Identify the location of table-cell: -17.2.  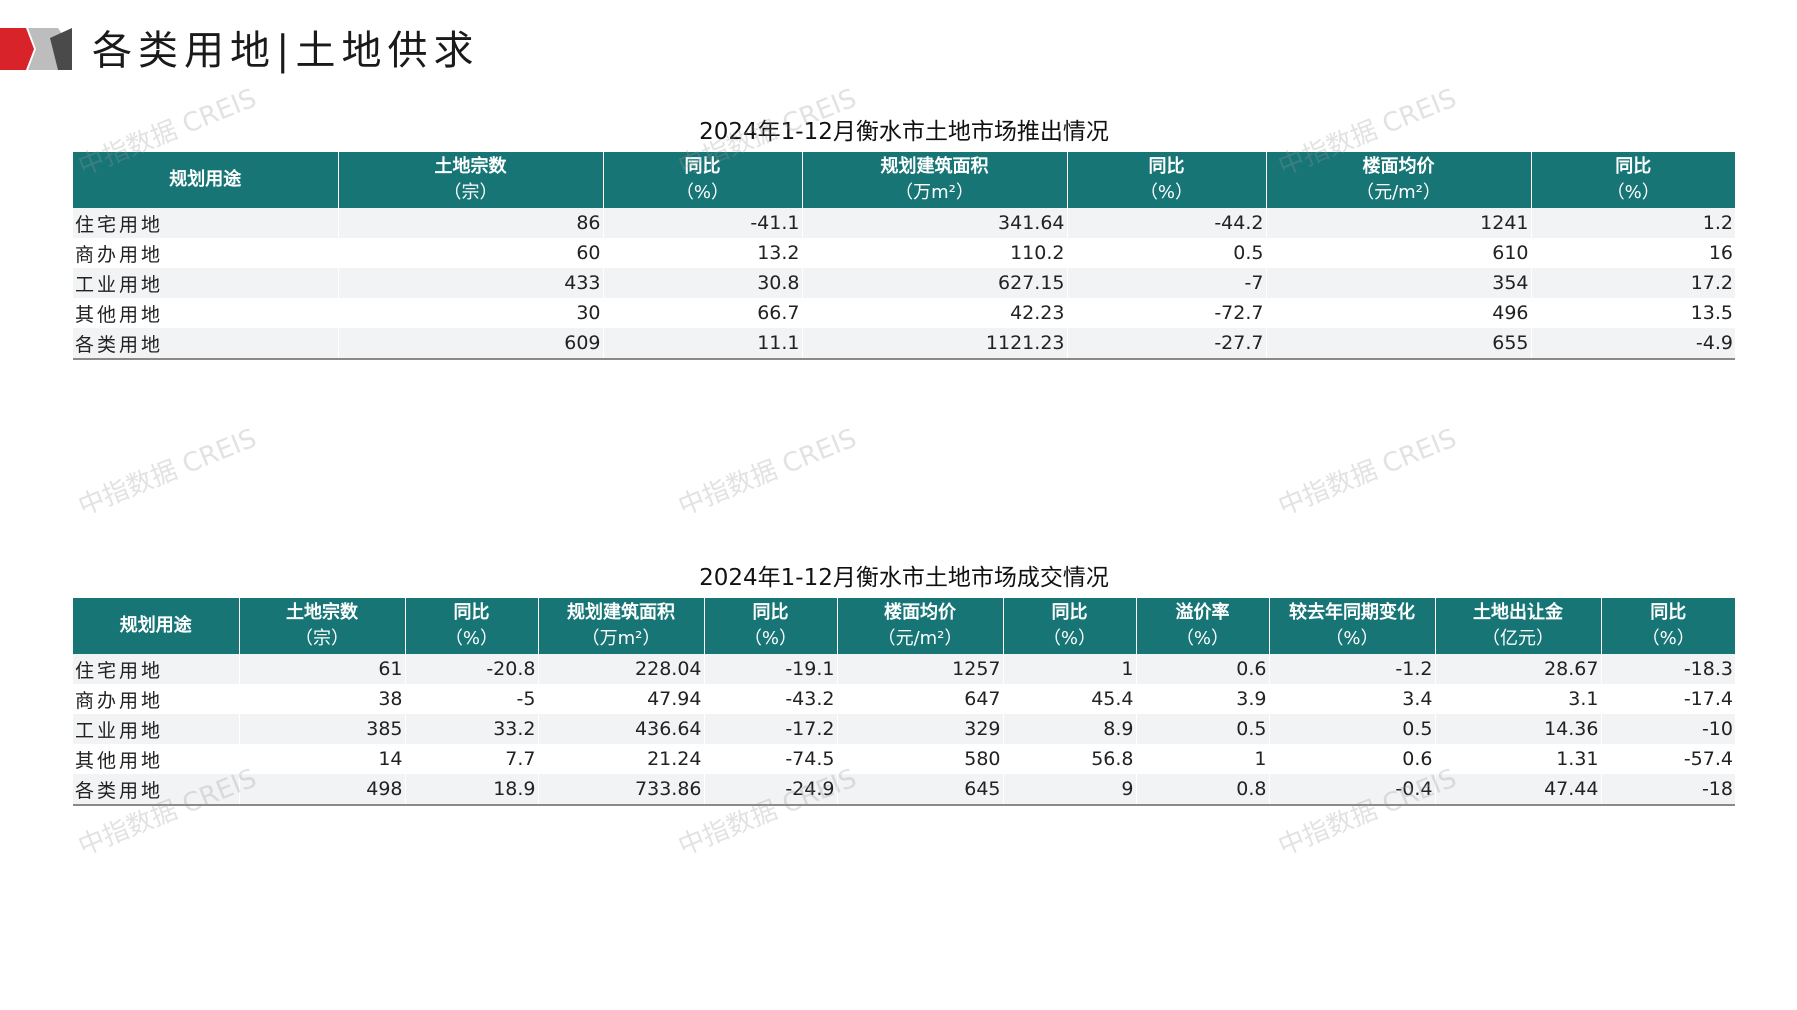
(770, 729).